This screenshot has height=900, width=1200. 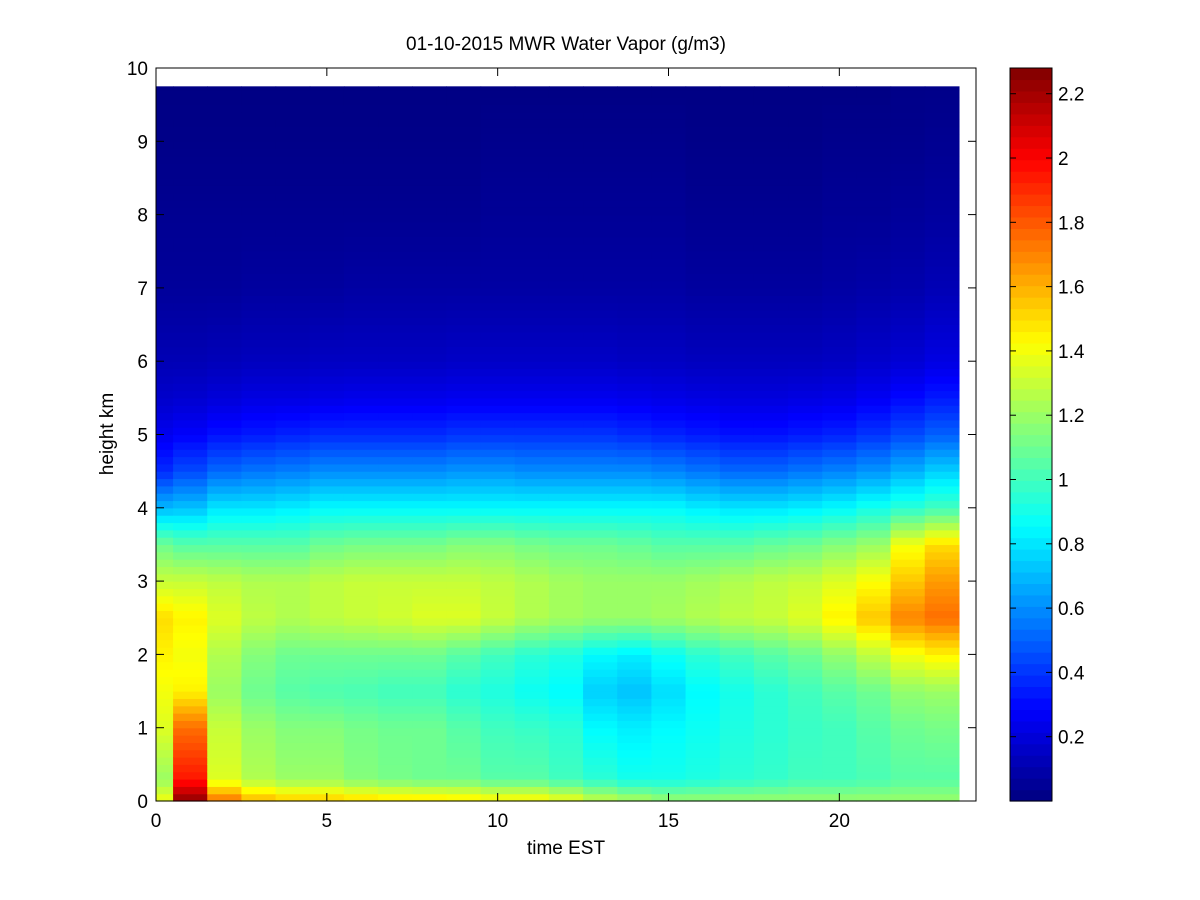 What do you see at coordinates (142, 289) in the screenshot?
I see `y-tick-label: 7` at bounding box center [142, 289].